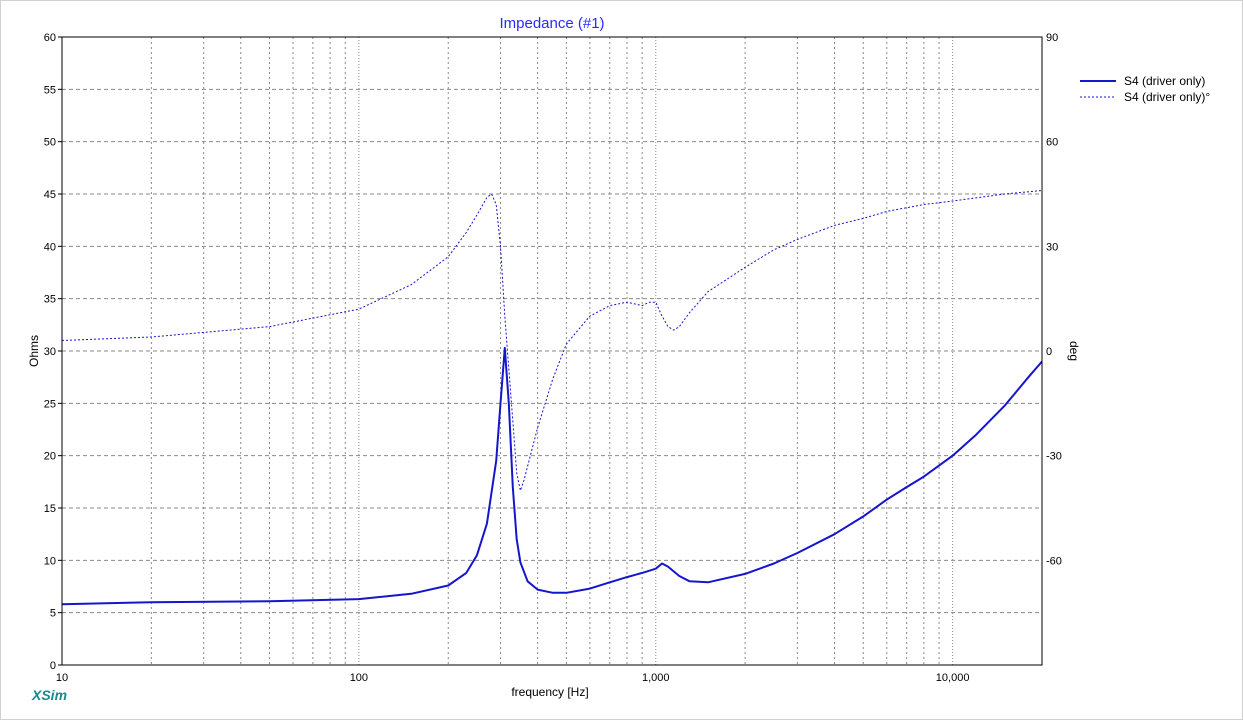 This screenshot has width=1243, height=725. Describe the element at coordinates (1164, 81) in the screenshot. I see `legend-entry-0: S4 (driver only)` at that location.